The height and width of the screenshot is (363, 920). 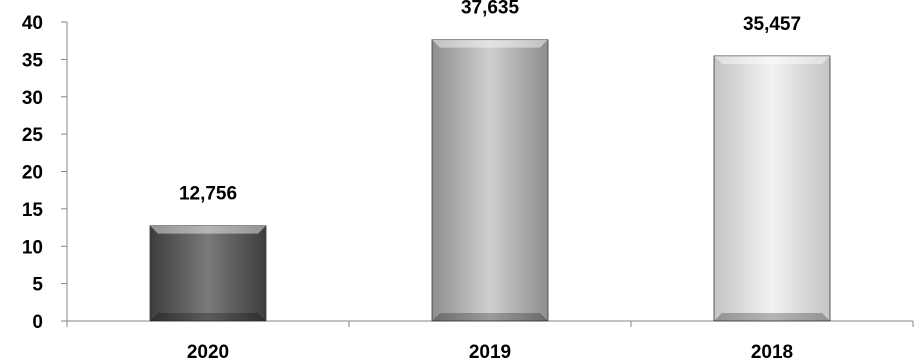 I want to click on y-tick-label: 0, so click(x=37, y=322).